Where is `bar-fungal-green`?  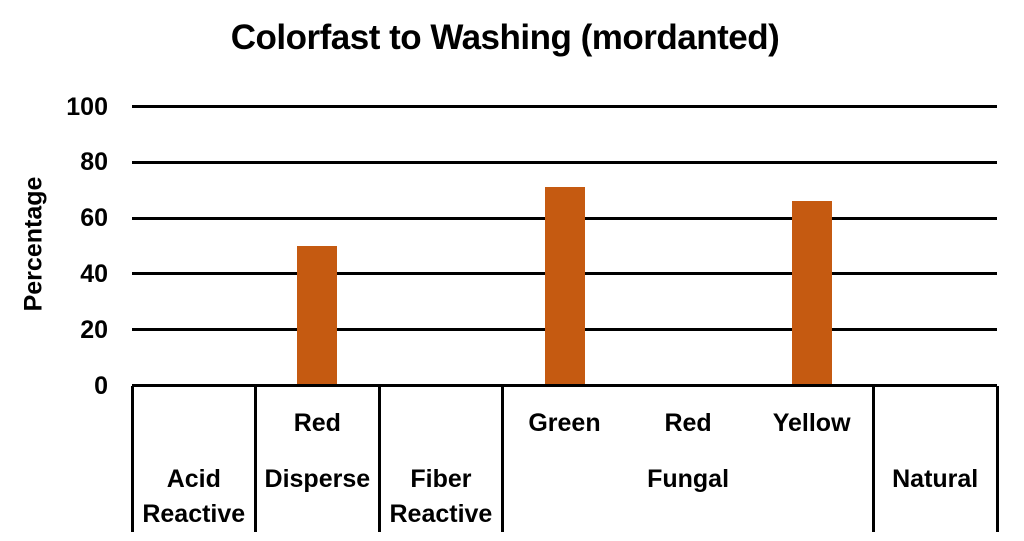
bar-fungal-green is located at coordinates (564, 287).